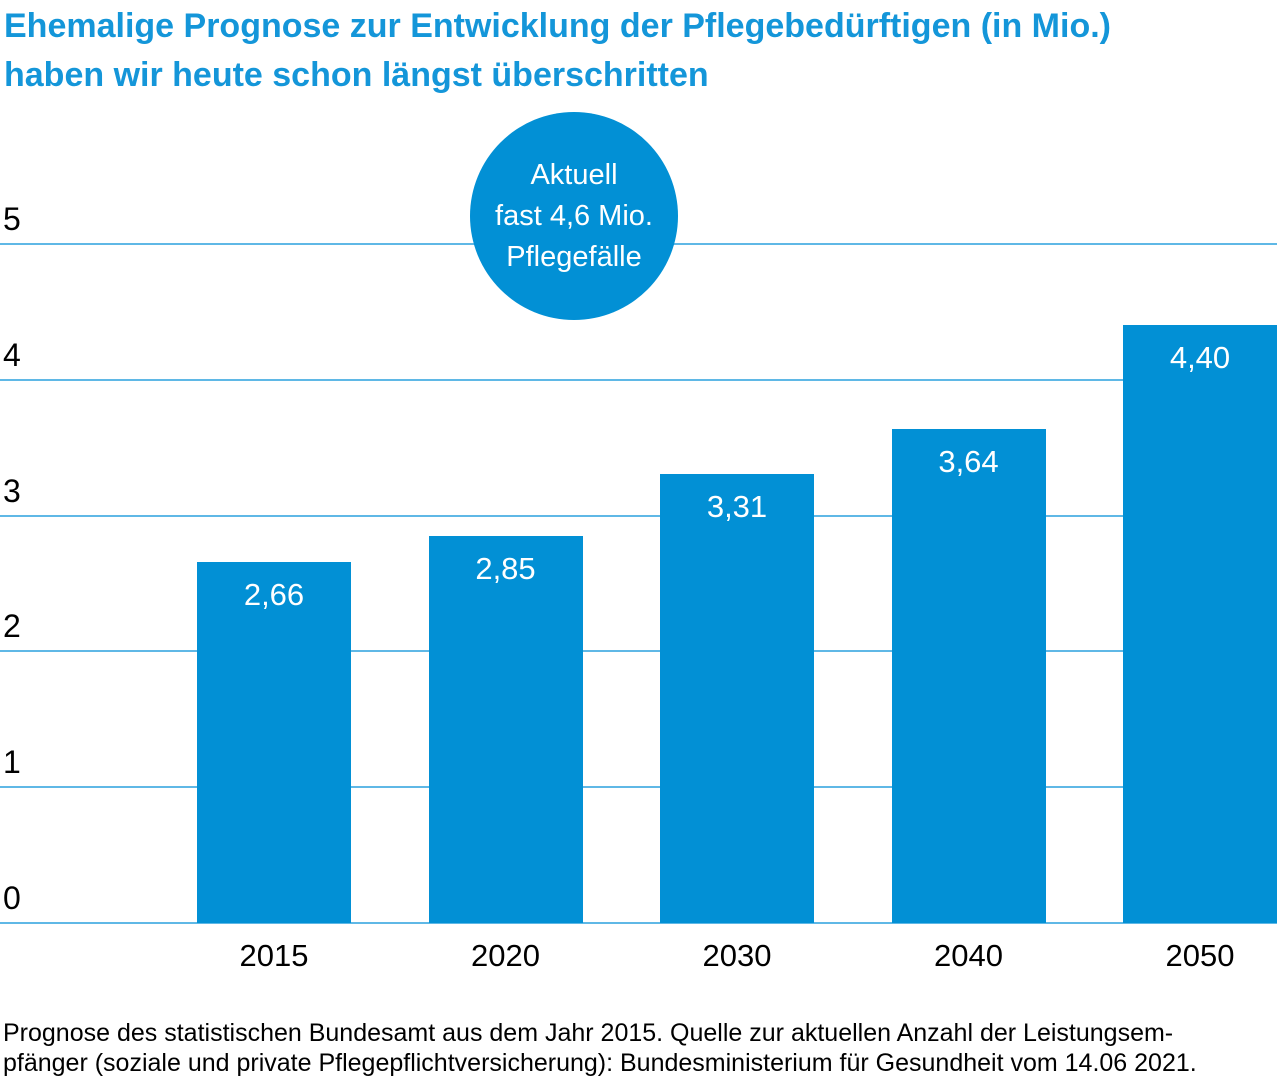 Image resolution: width=1277 pixels, height=1086 pixels. Describe the element at coordinates (12, 898) in the screenshot. I see `y-axis-tick-label-0: 0` at that location.